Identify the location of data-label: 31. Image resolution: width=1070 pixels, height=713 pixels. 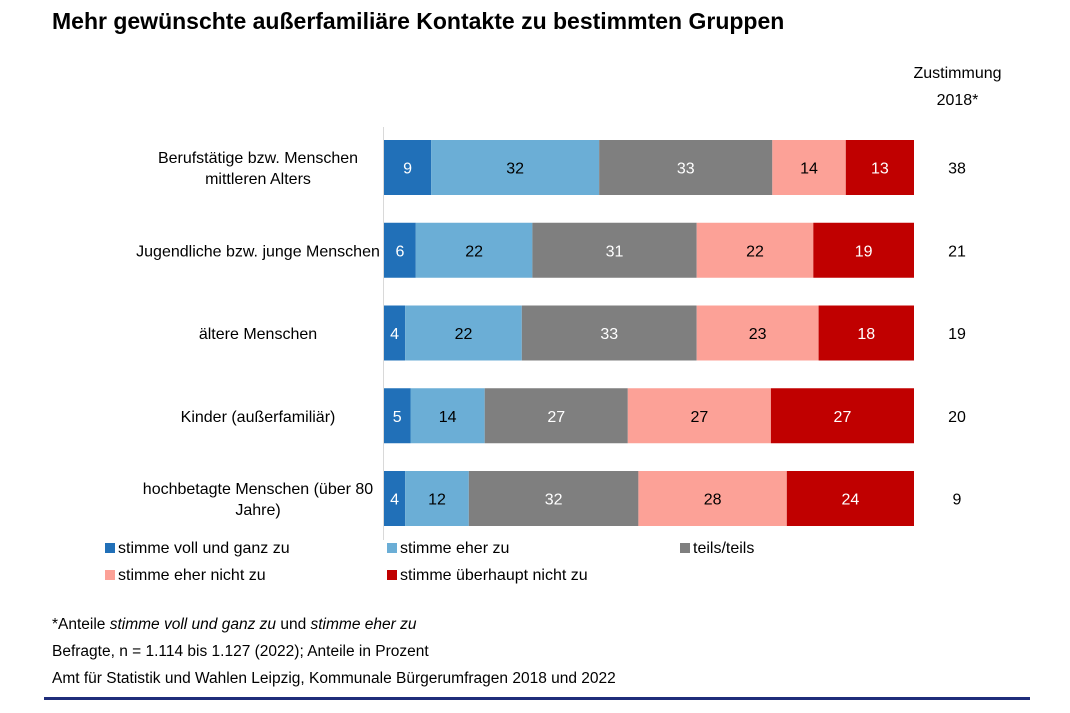
(615, 251).